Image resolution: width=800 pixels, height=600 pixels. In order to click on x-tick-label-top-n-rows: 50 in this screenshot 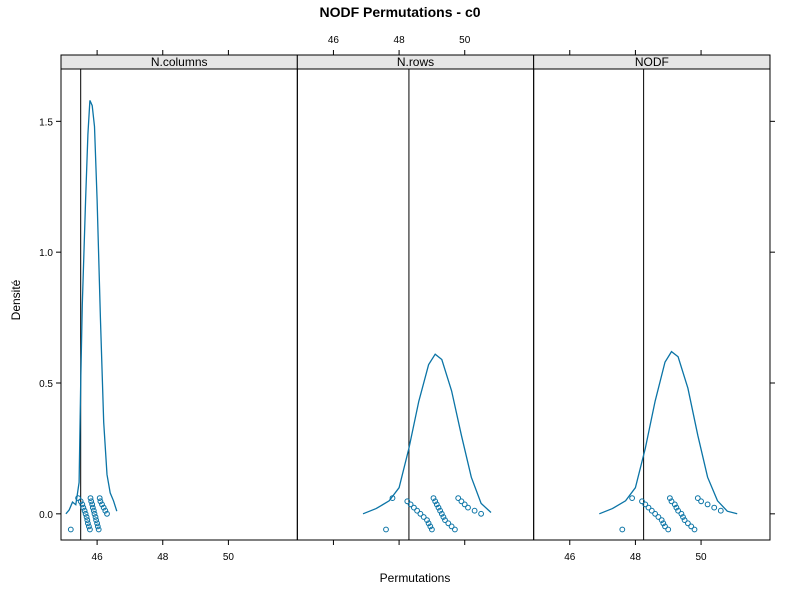, I will do `click(465, 40)`.